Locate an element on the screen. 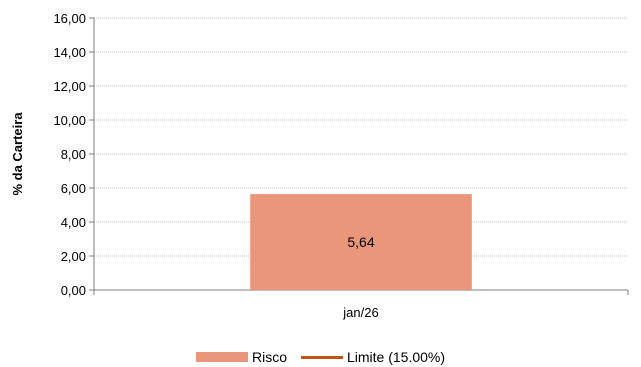 This screenshot has height=367, width=641. y-tick-label: 6,00 is located at coordinates (73, 188).